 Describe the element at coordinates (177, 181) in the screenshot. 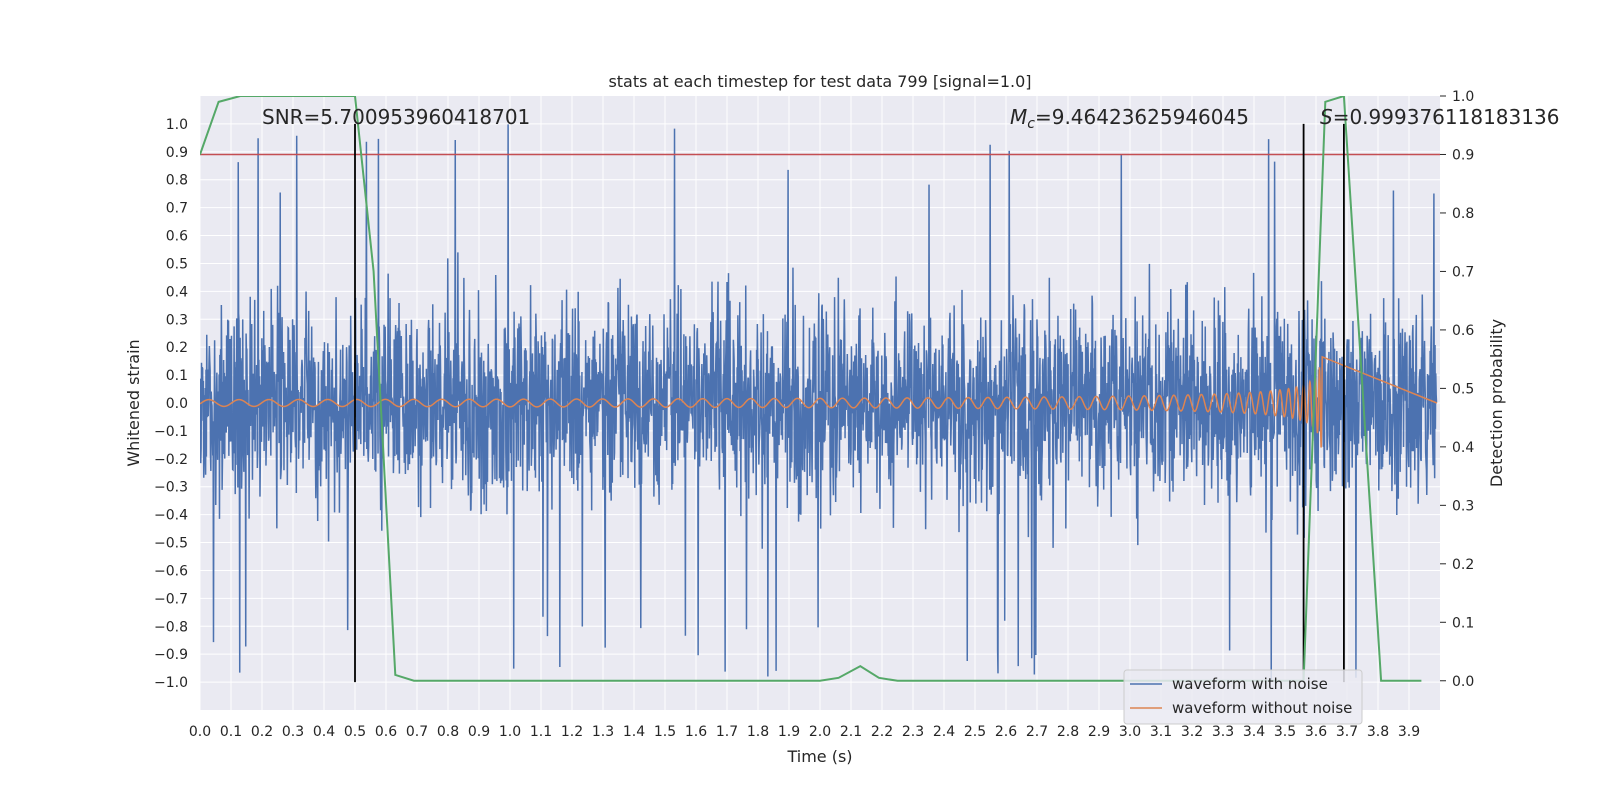

I see `y-tick-label: 0.8` at that location.